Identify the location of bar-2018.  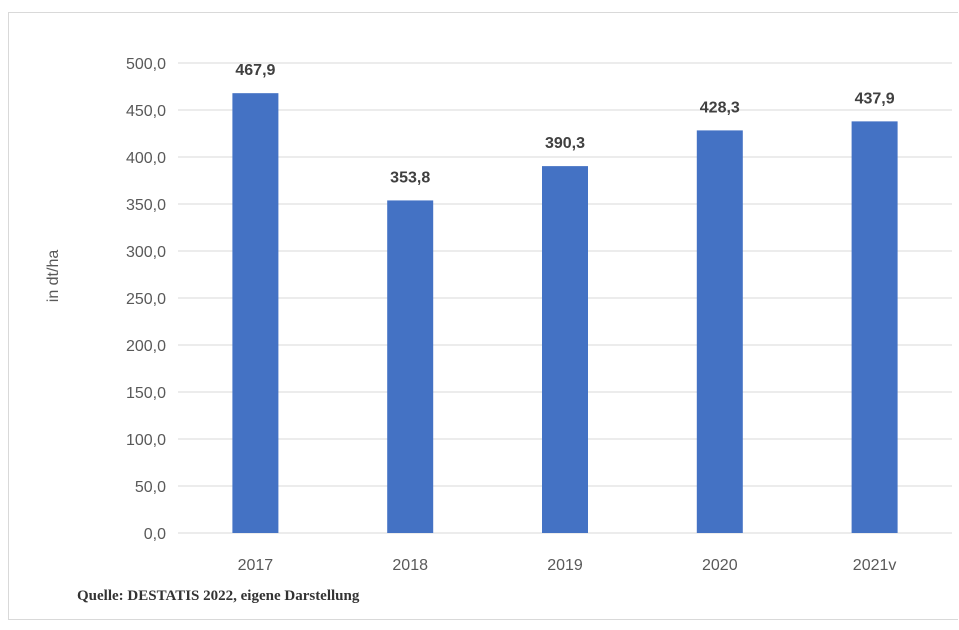
(410, 367).